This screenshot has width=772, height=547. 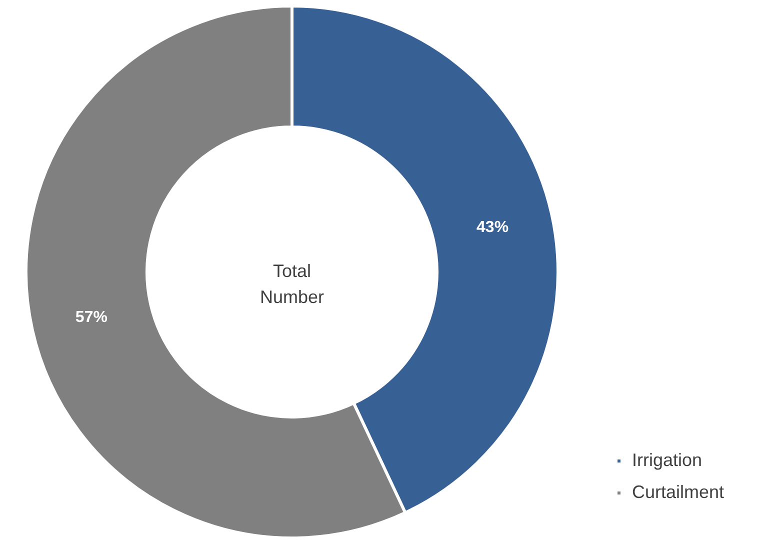 I want to click on data-label: 57%, so click(x=91, y=317).